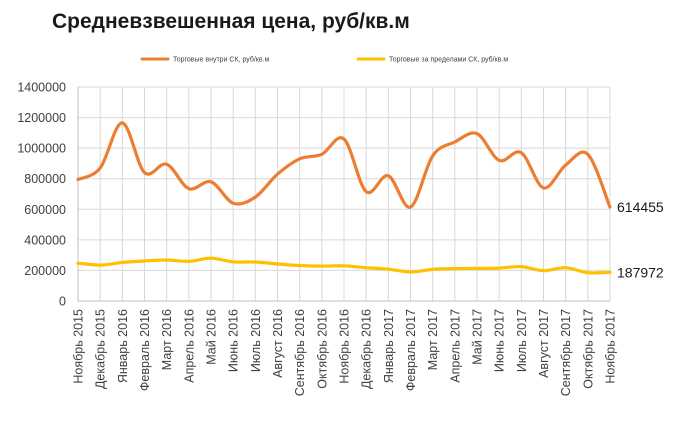 Image resolution: width=680 pixels, height=422 pixels. Describe the element at coordinates (278, 343) in the screenshot. I see `x-tick-label: Август 2016` at that location.